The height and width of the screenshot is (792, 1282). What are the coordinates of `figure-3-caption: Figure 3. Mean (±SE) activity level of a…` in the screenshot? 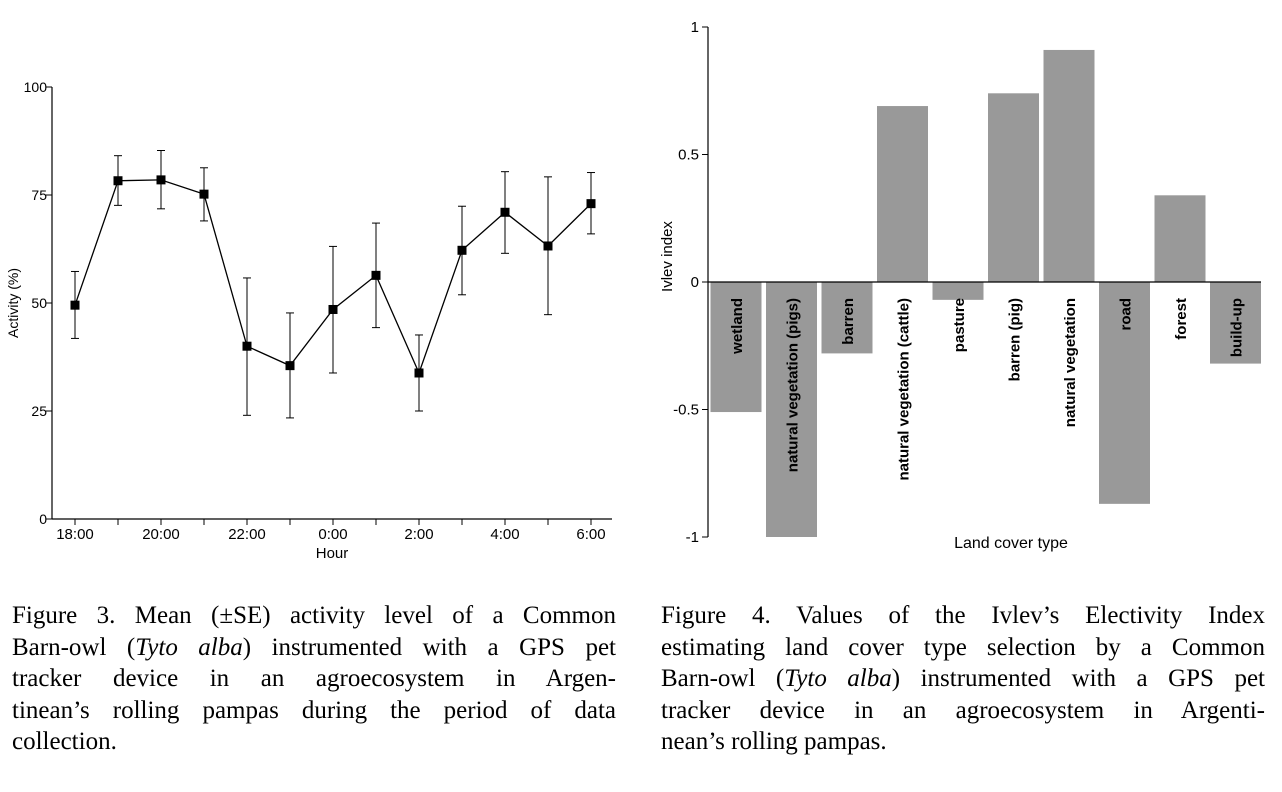 It's located at (314, 679).